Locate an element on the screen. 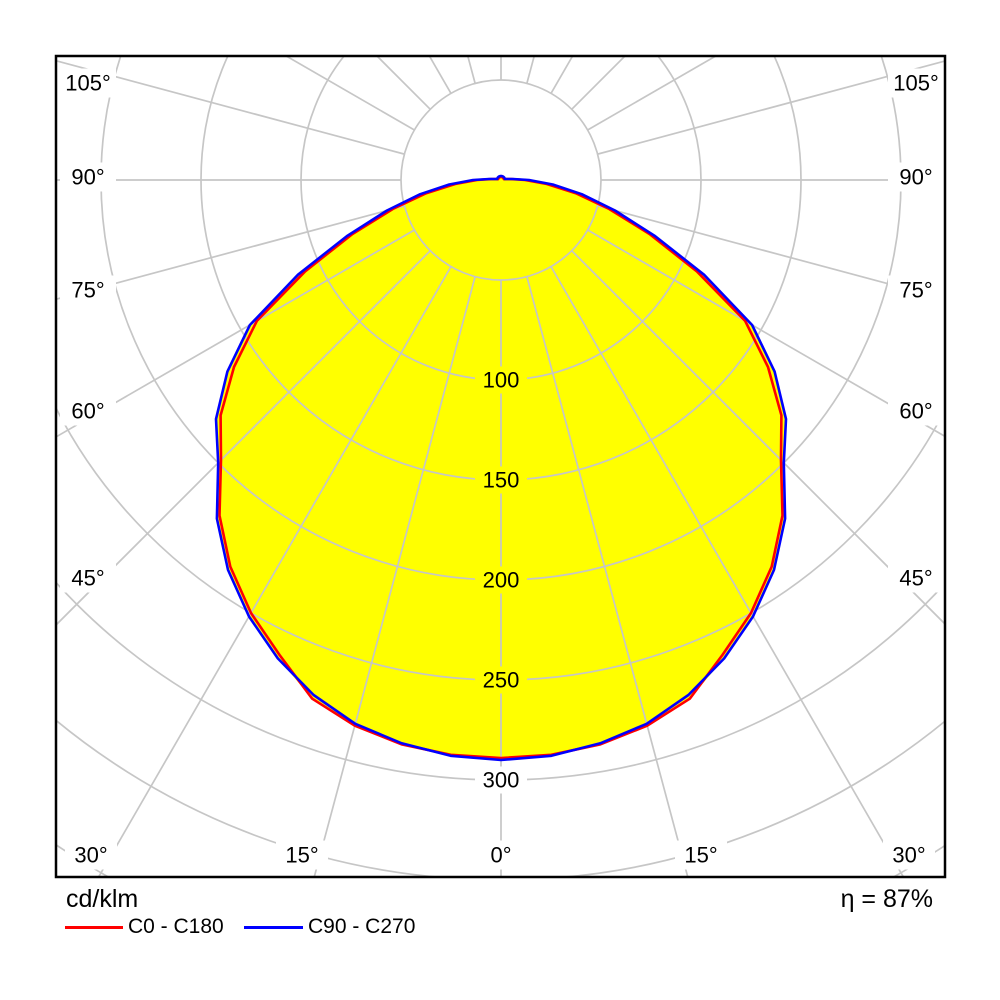 This screenshot has height=1000, width=1000. angle-label-bottom: 0° is located at coordinates (500, 855).